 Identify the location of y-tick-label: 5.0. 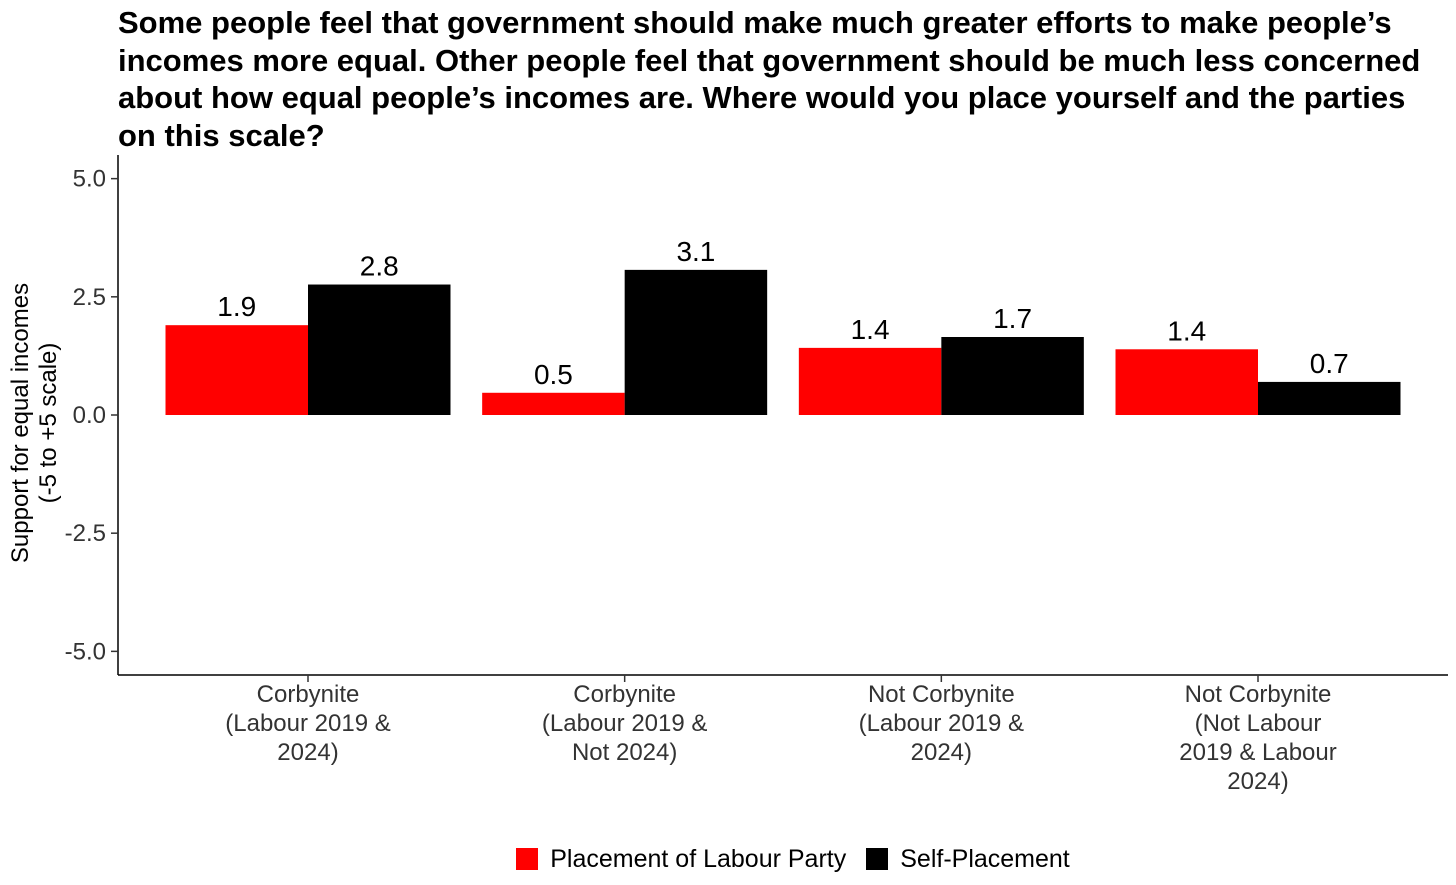
(89, 179).